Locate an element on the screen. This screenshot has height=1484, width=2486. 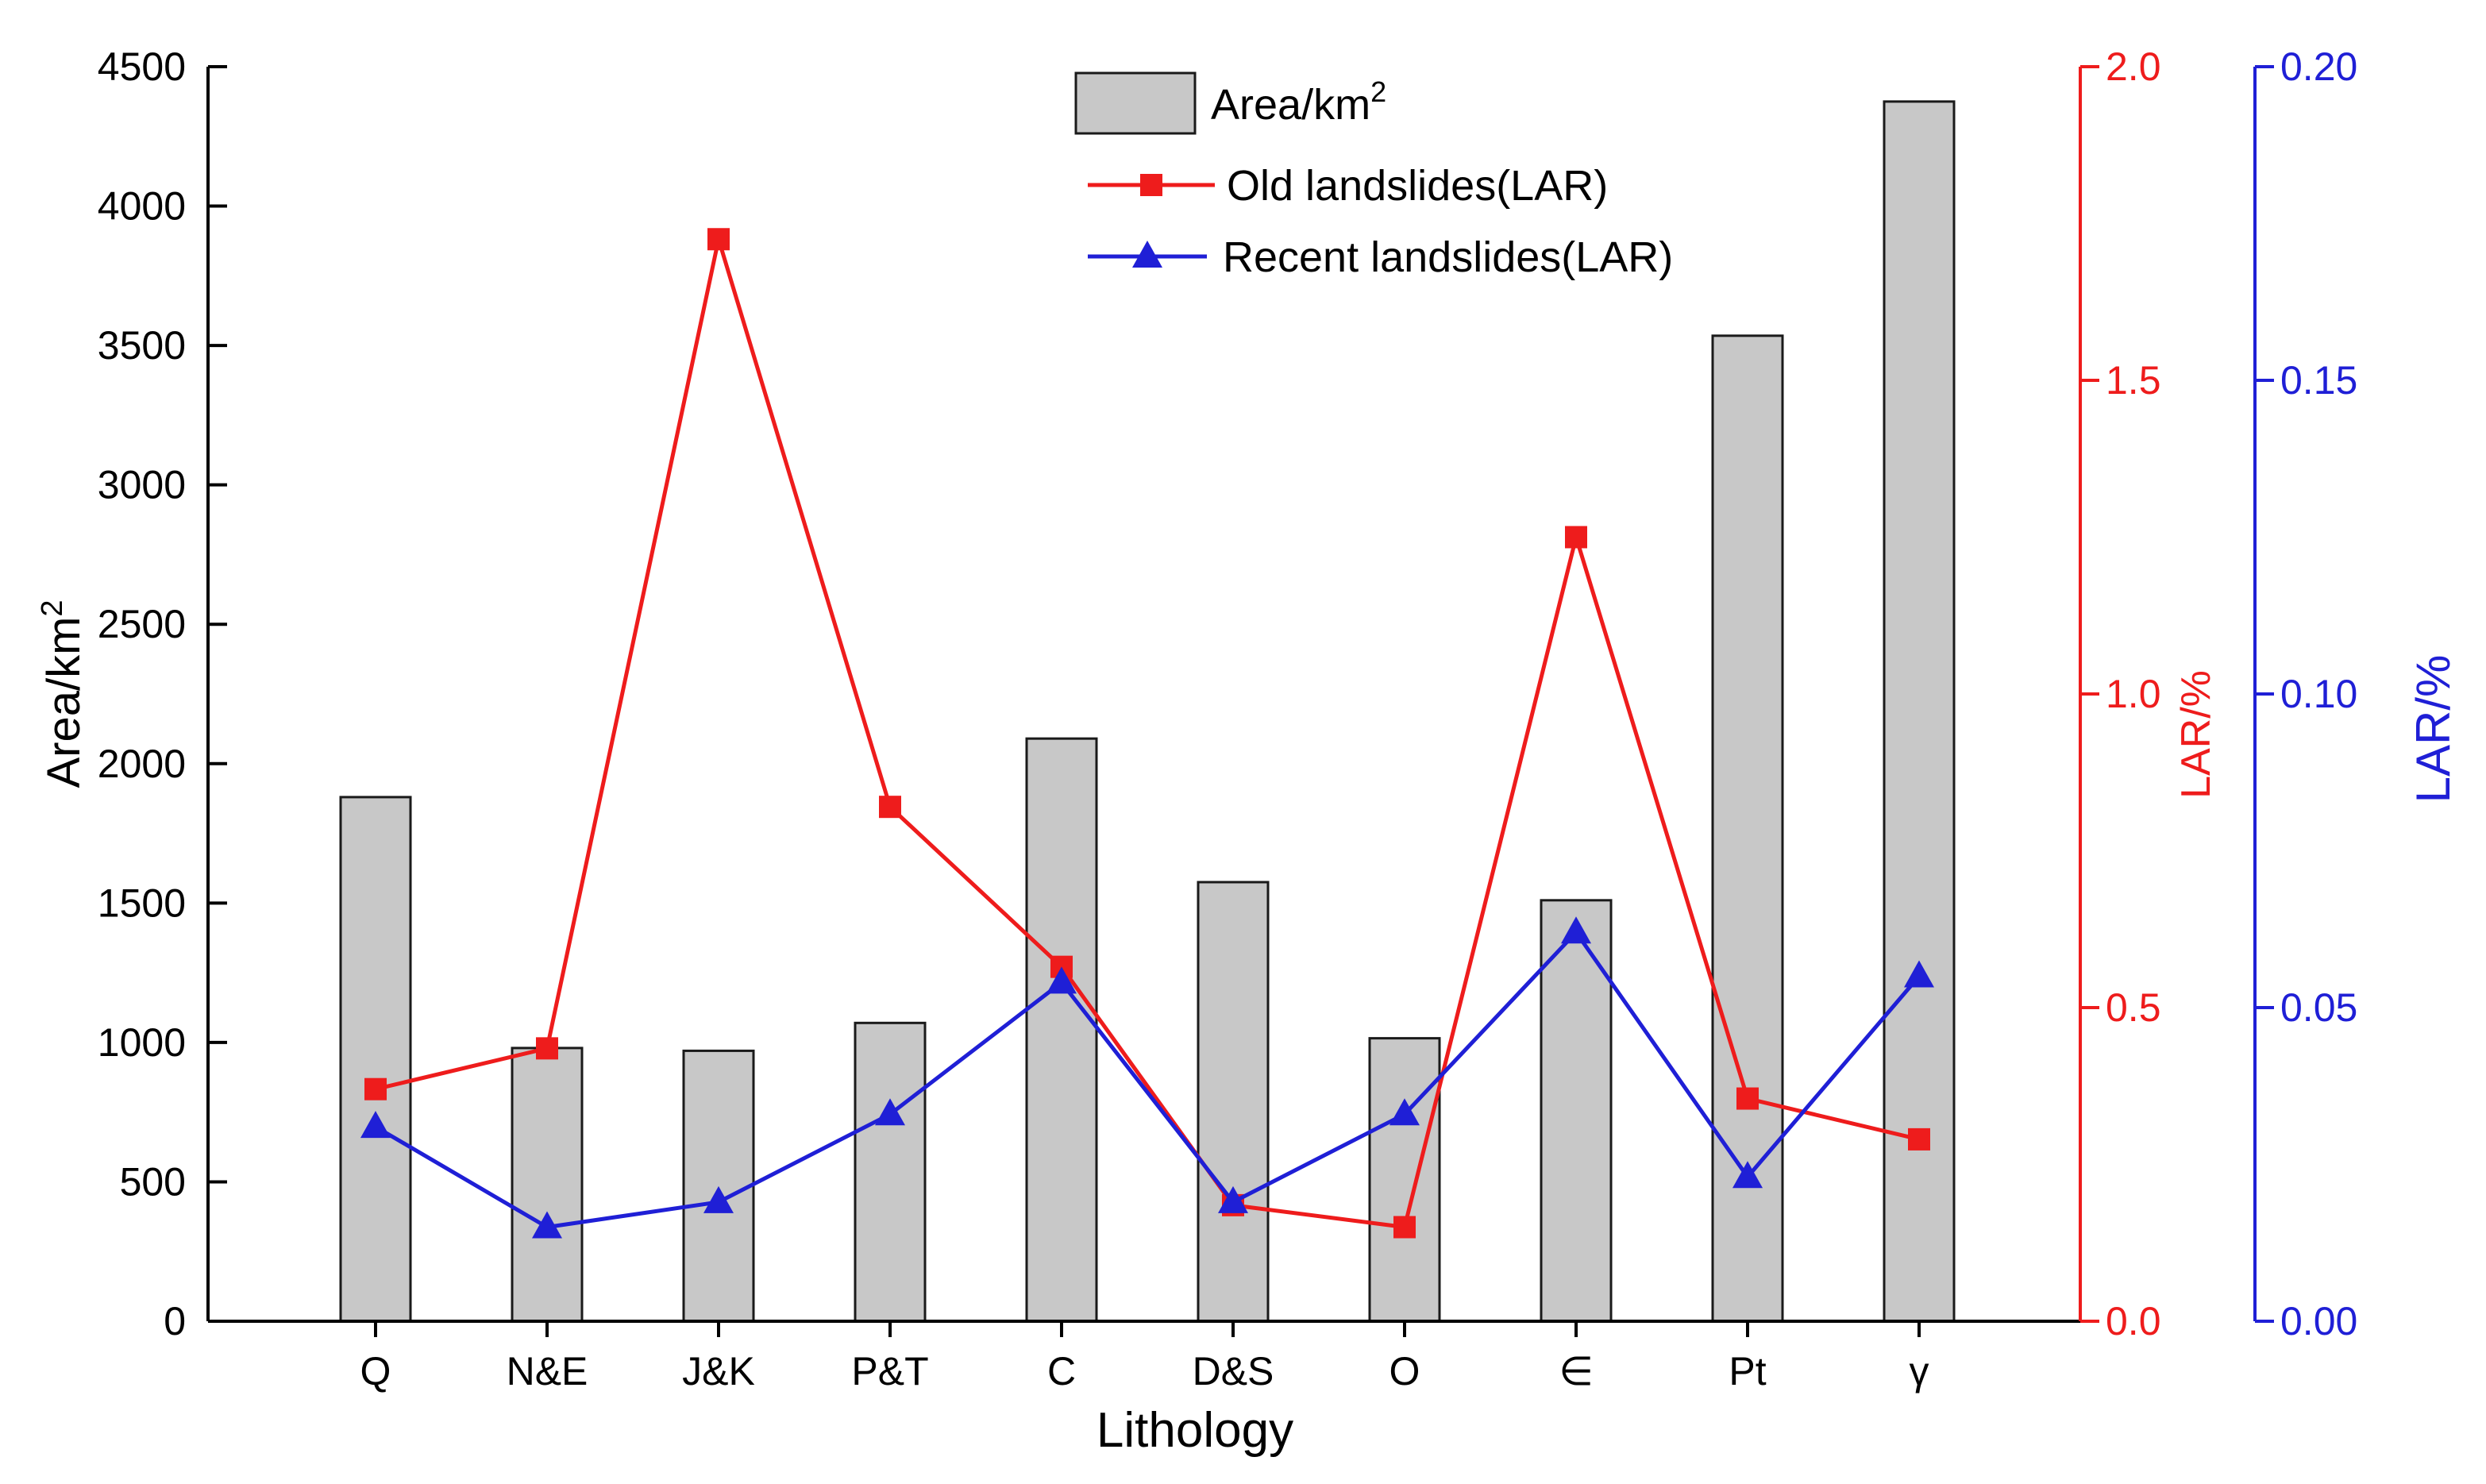
right-blue-tick-label: 0.10 is located at coordinates (2319, 694).